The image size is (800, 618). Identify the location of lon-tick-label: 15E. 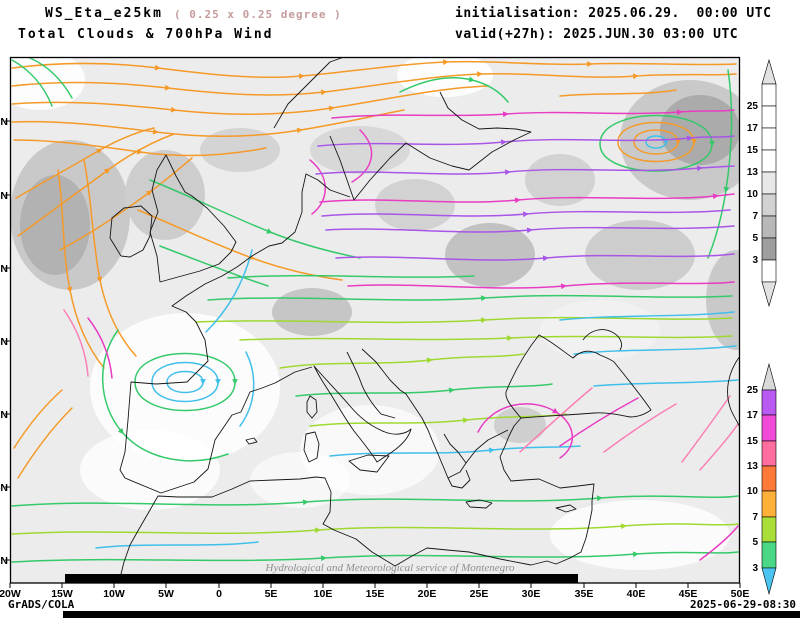
(375, 594).